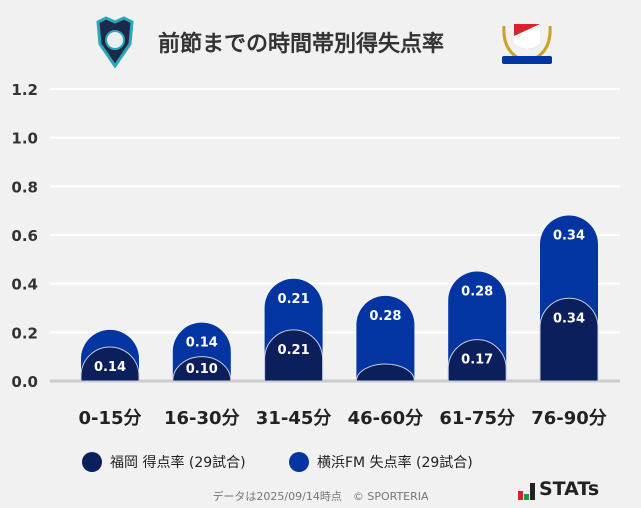 The image size is (641, 508). What do you see at coordinates (569, 236) in the screenshot?
I see `data-label-yokohama: 0.34` at bounding box center [569, 236].